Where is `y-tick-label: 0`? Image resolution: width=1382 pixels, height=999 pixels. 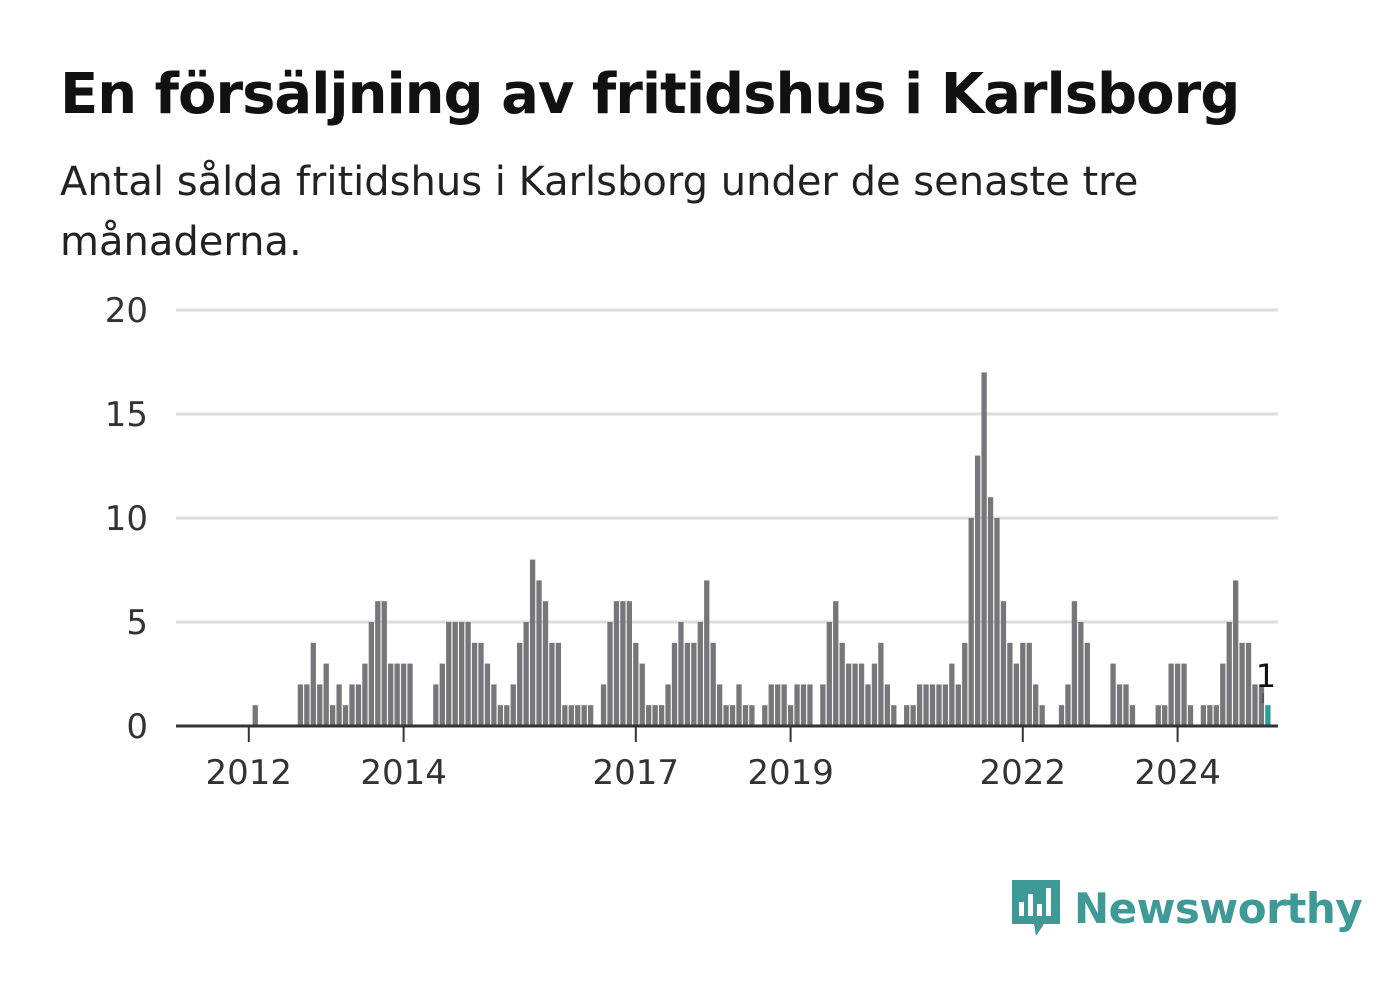
y-tick-label: 0 is located at coordinates (137, 727).